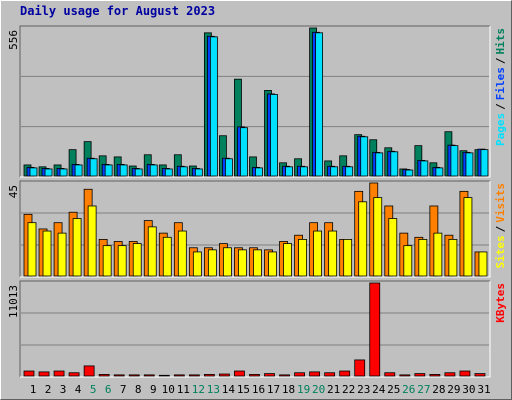  Describe the element at coordinates (483, 389) in the screenshot. I see `x-tick-label: 31` at that location.